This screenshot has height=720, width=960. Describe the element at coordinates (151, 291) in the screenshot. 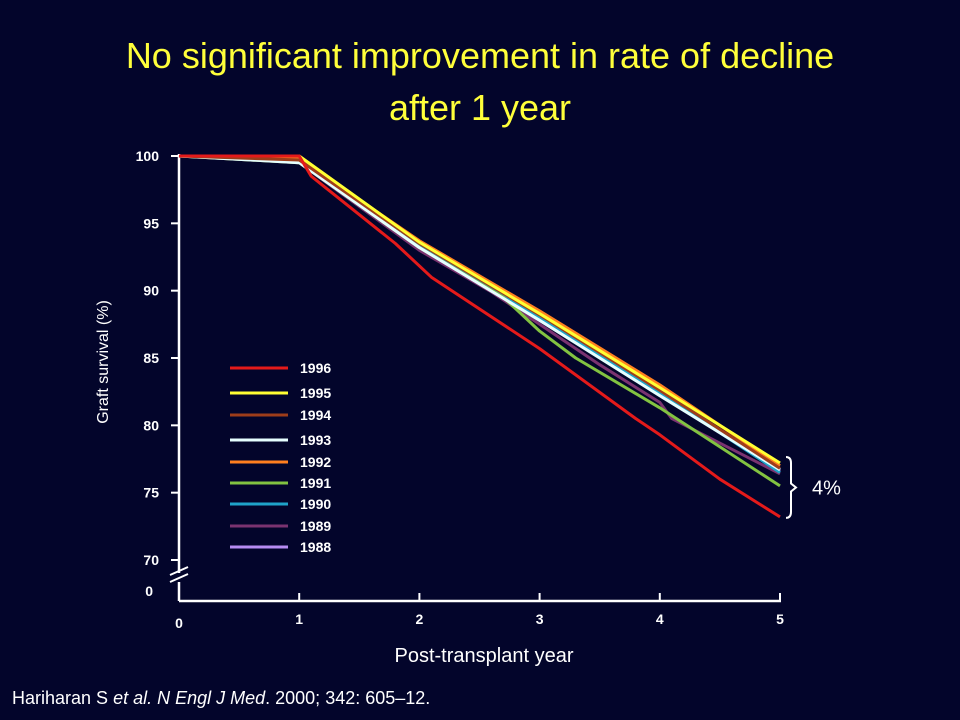

I see `y-tick-label-90: 90` at that location.